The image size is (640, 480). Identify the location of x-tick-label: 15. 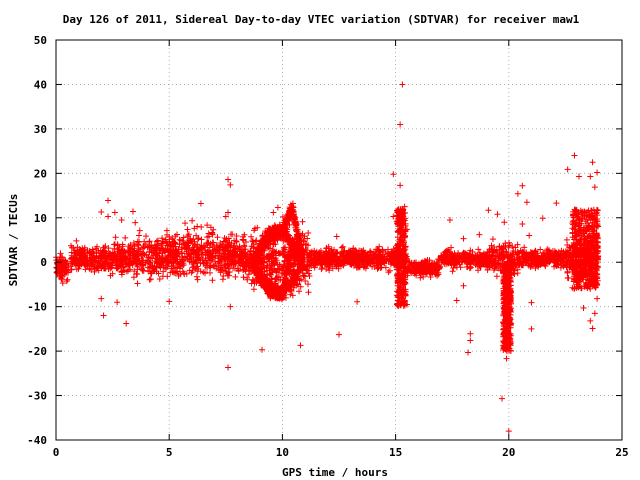
(395, 452).